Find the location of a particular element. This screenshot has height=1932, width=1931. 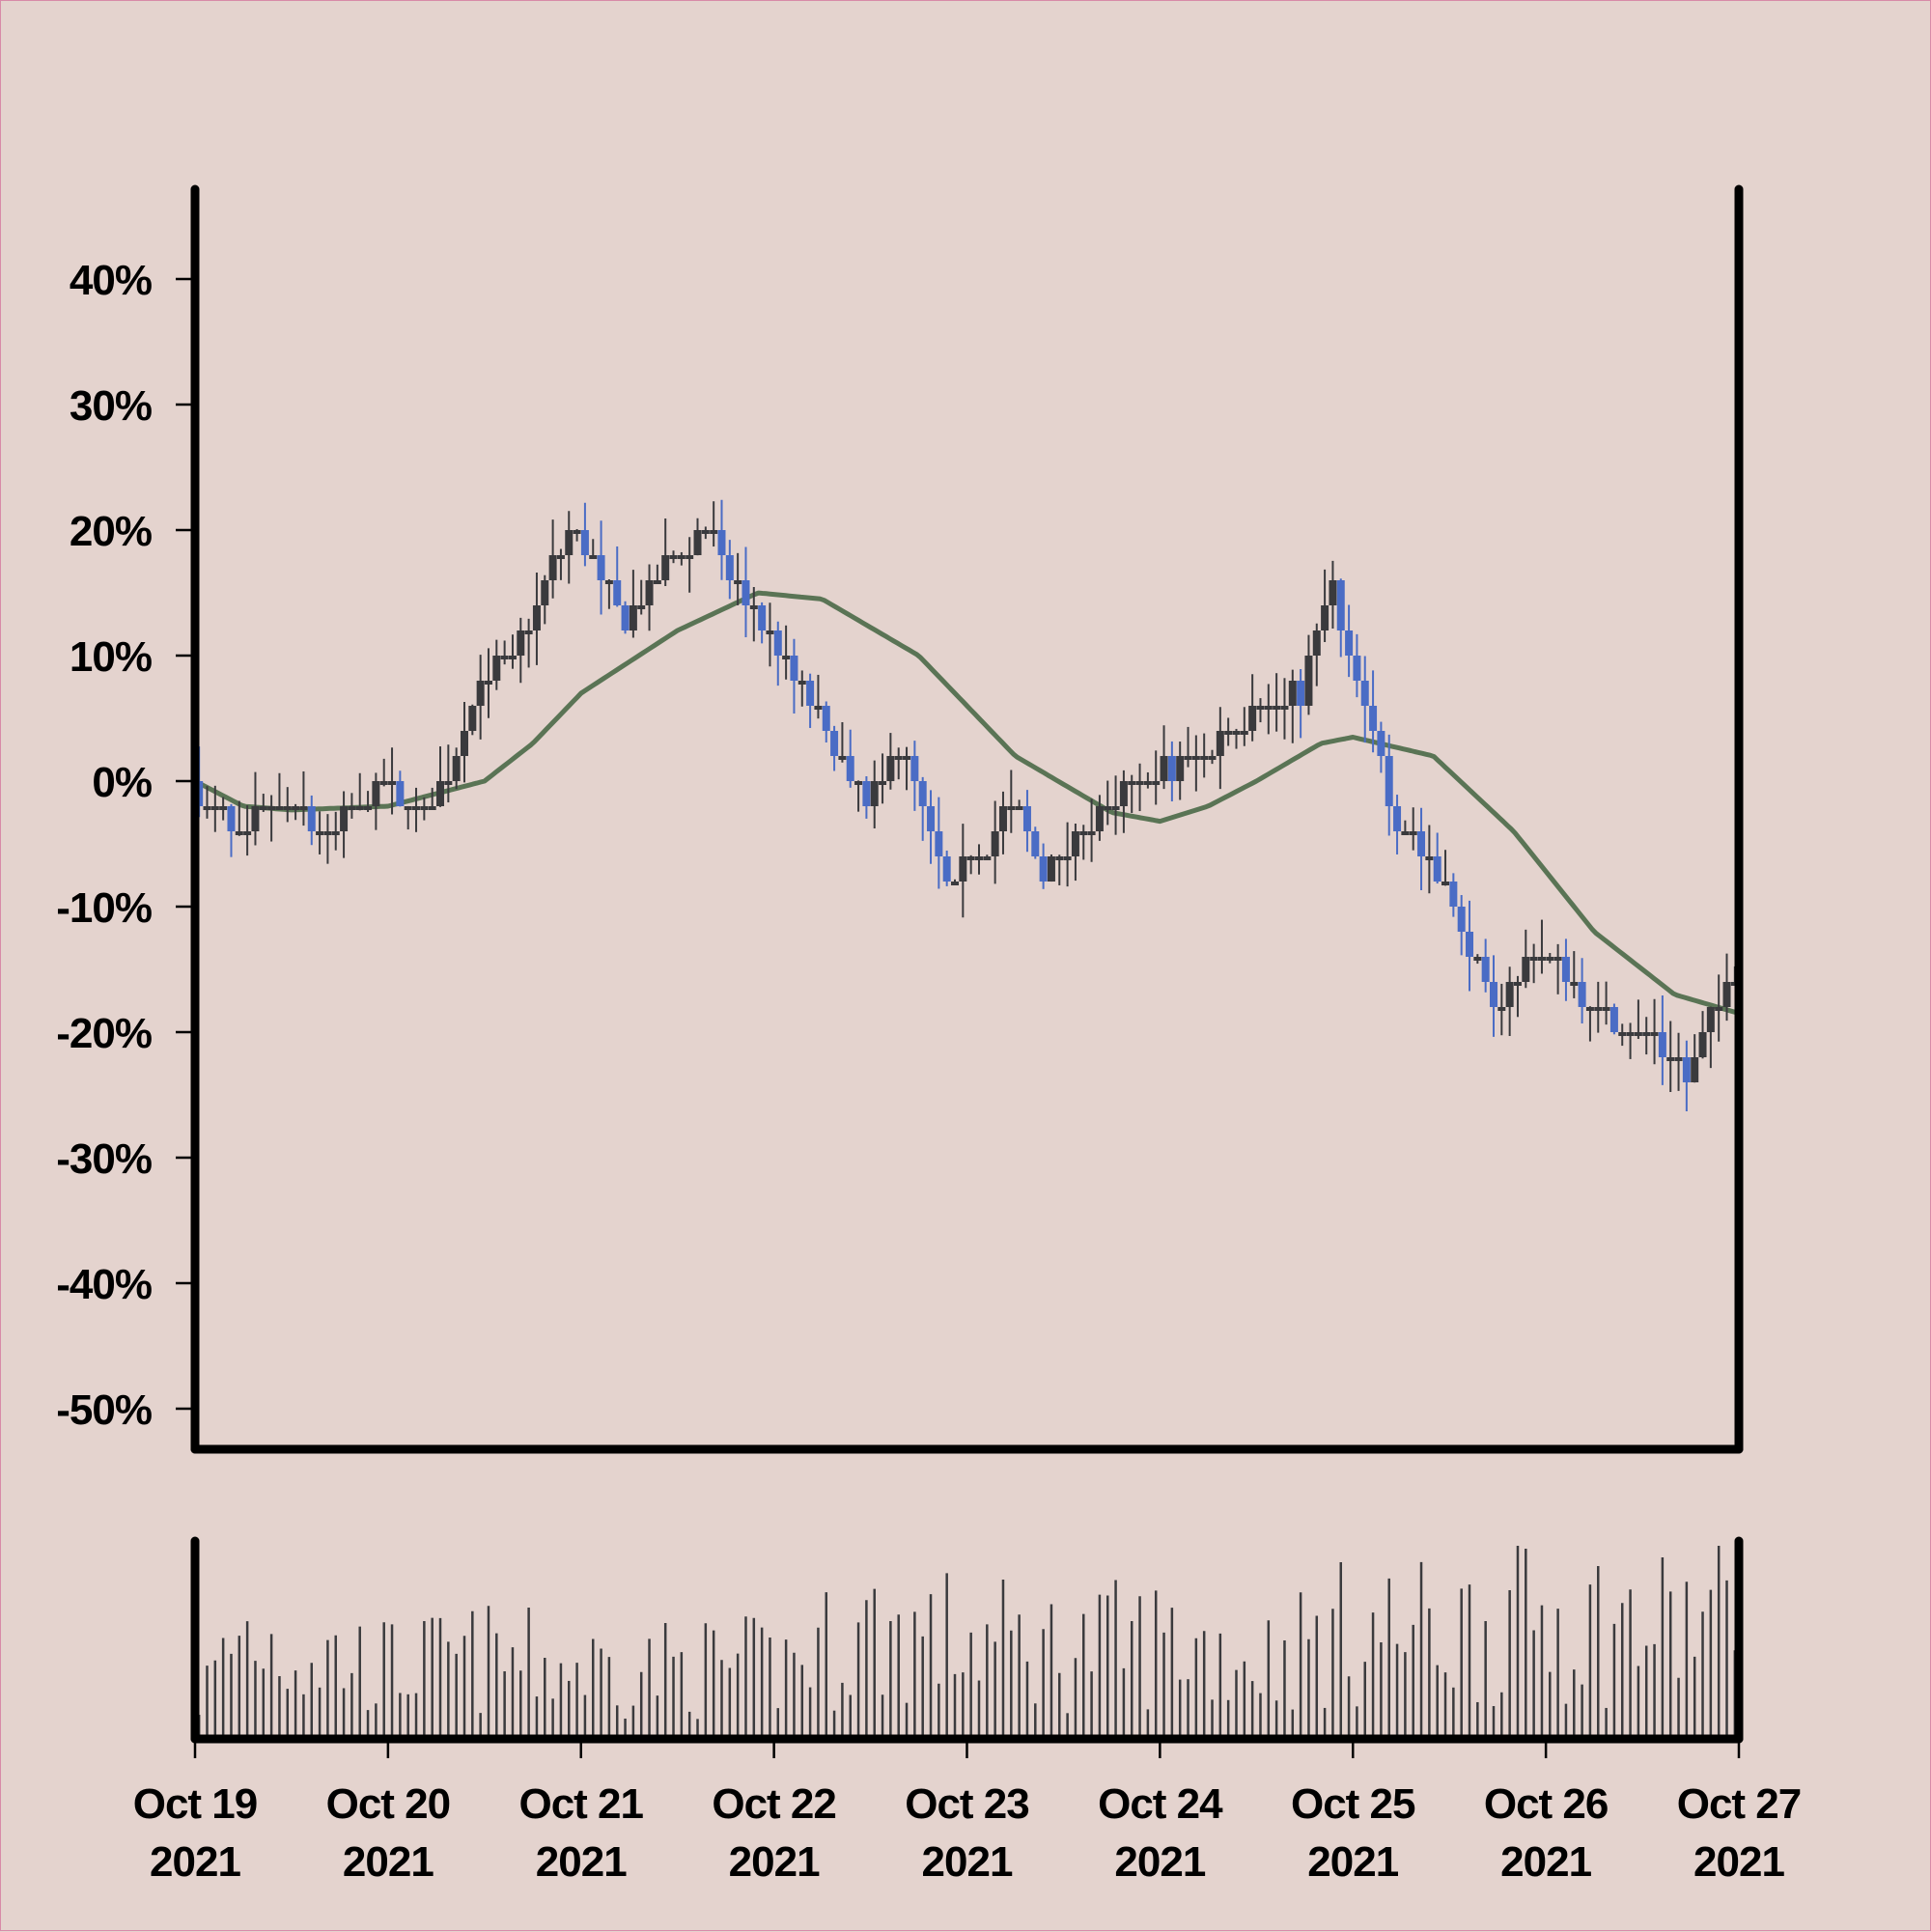

x-tick-label-date: Oct 24 is located at coordinates (1160, 1804).